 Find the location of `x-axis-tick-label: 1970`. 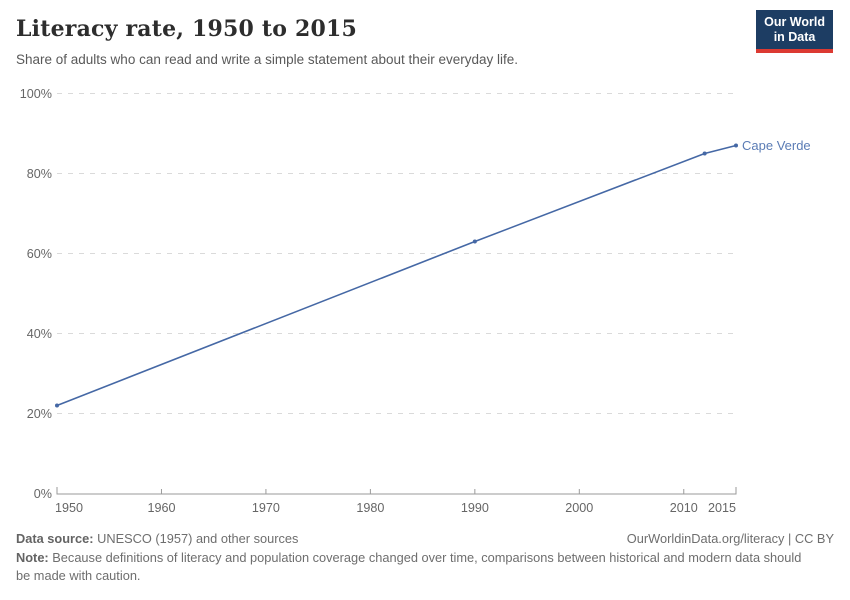

x-axis-tick-label: 1970 is located at coordinates (265, 508).